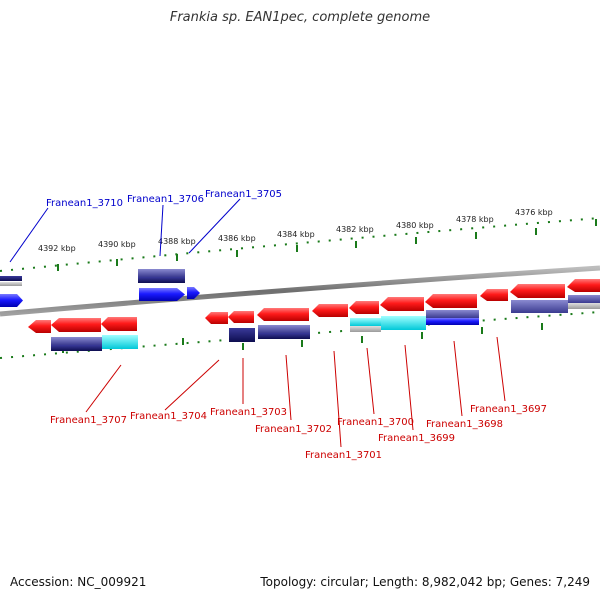 The height and width of the screenshot is (600, 600). Describe the element at coordinates (296, 234) in the screenshot. I see `ruler-label: 4384 kbp` at that location.